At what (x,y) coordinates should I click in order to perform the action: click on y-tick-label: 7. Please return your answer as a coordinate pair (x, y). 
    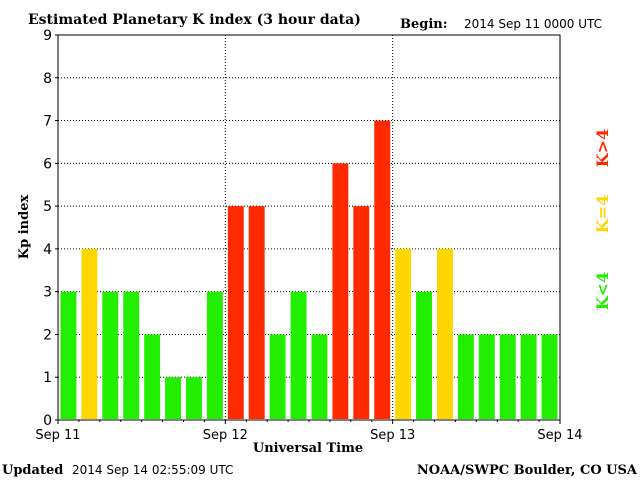
    Looking at the image, I should click on (47, 122).